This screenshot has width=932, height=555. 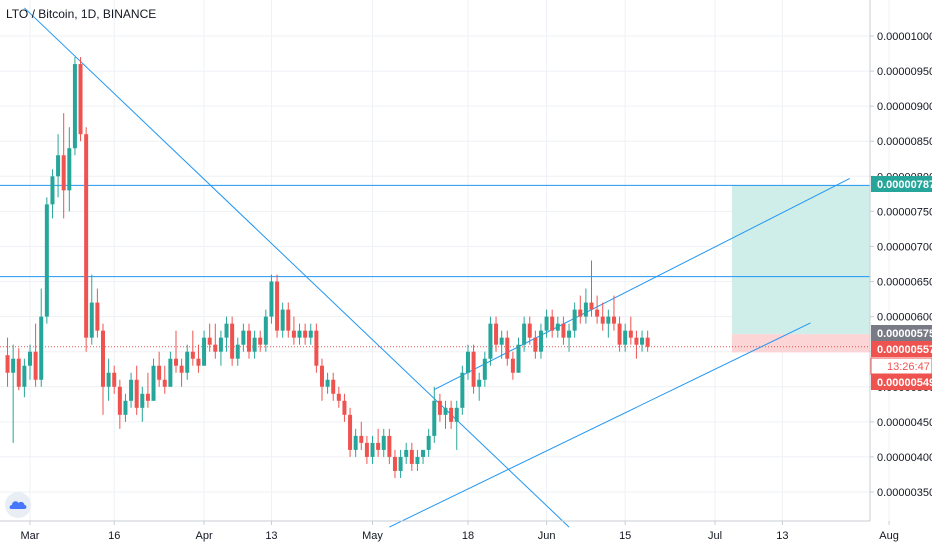 What do you see at coordinates (901, 349) in the screenshot?
I see `price-label-current: 0.00000557` at bounding box center [901, 349].